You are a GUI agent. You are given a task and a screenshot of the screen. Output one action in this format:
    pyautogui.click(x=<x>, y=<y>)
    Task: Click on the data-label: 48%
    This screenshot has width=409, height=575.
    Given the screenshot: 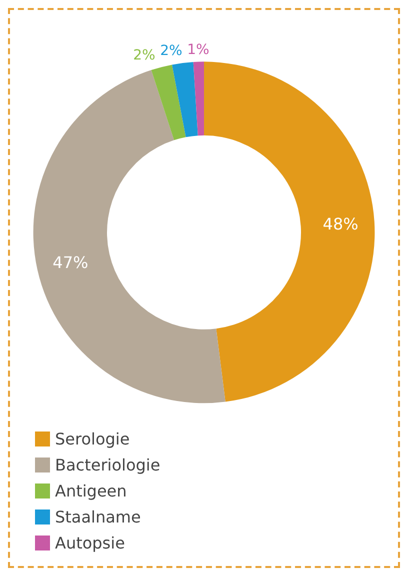 What is the action you would take?
    pyautogui.click(x=340, y=224)
    